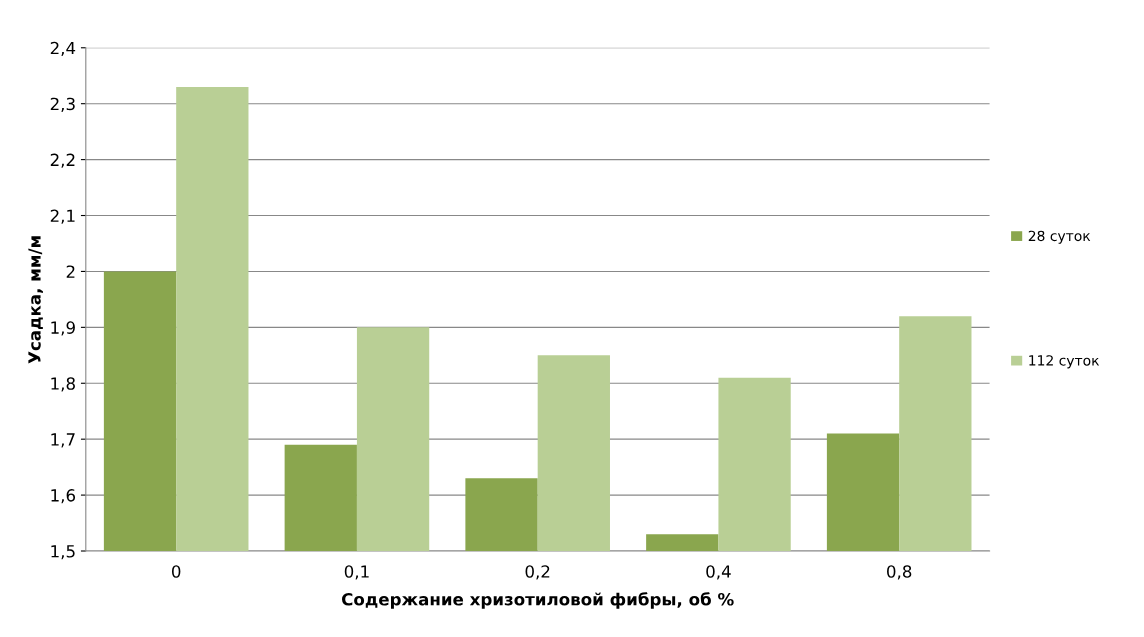  I want to click on x-axis-title: Содержание хризотиловой фибры, об %, so click(537, 600).